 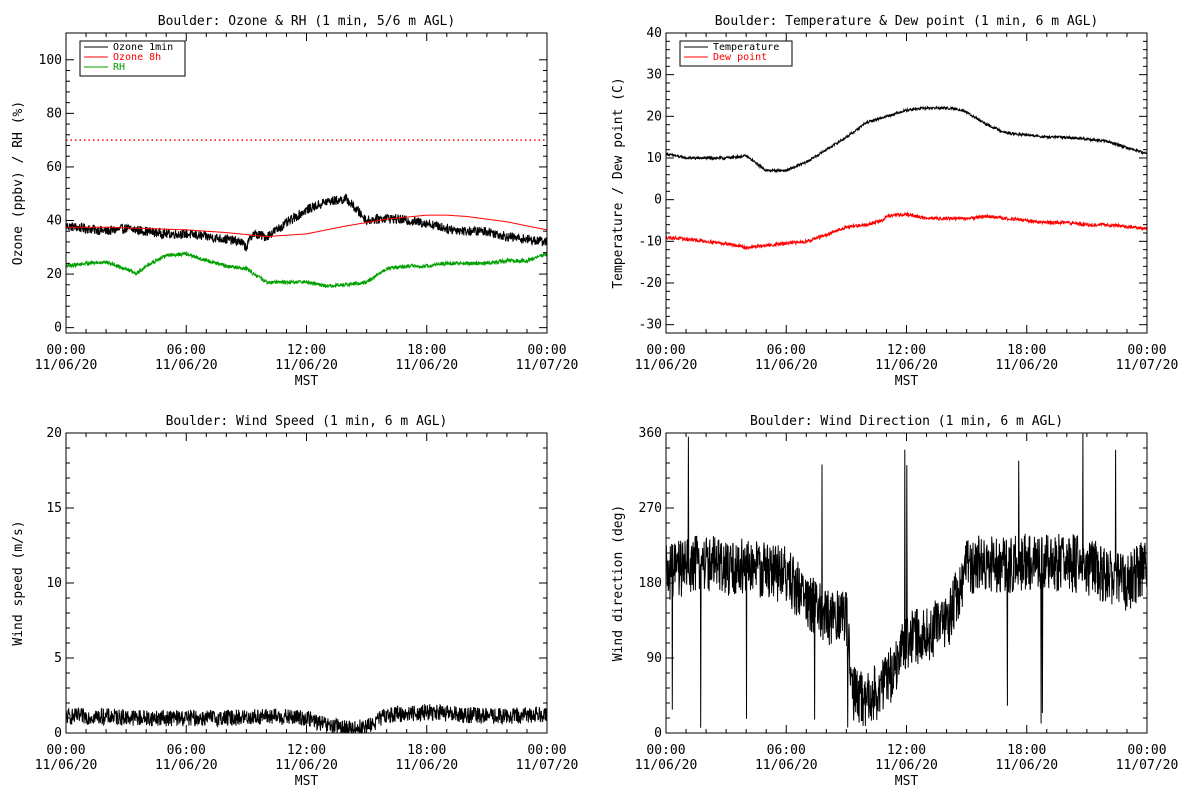 What do you see at coordinates (143, 47) in the screenshot?
I see `legend-label: Ozone 1min` at bounding box center [143, 47].